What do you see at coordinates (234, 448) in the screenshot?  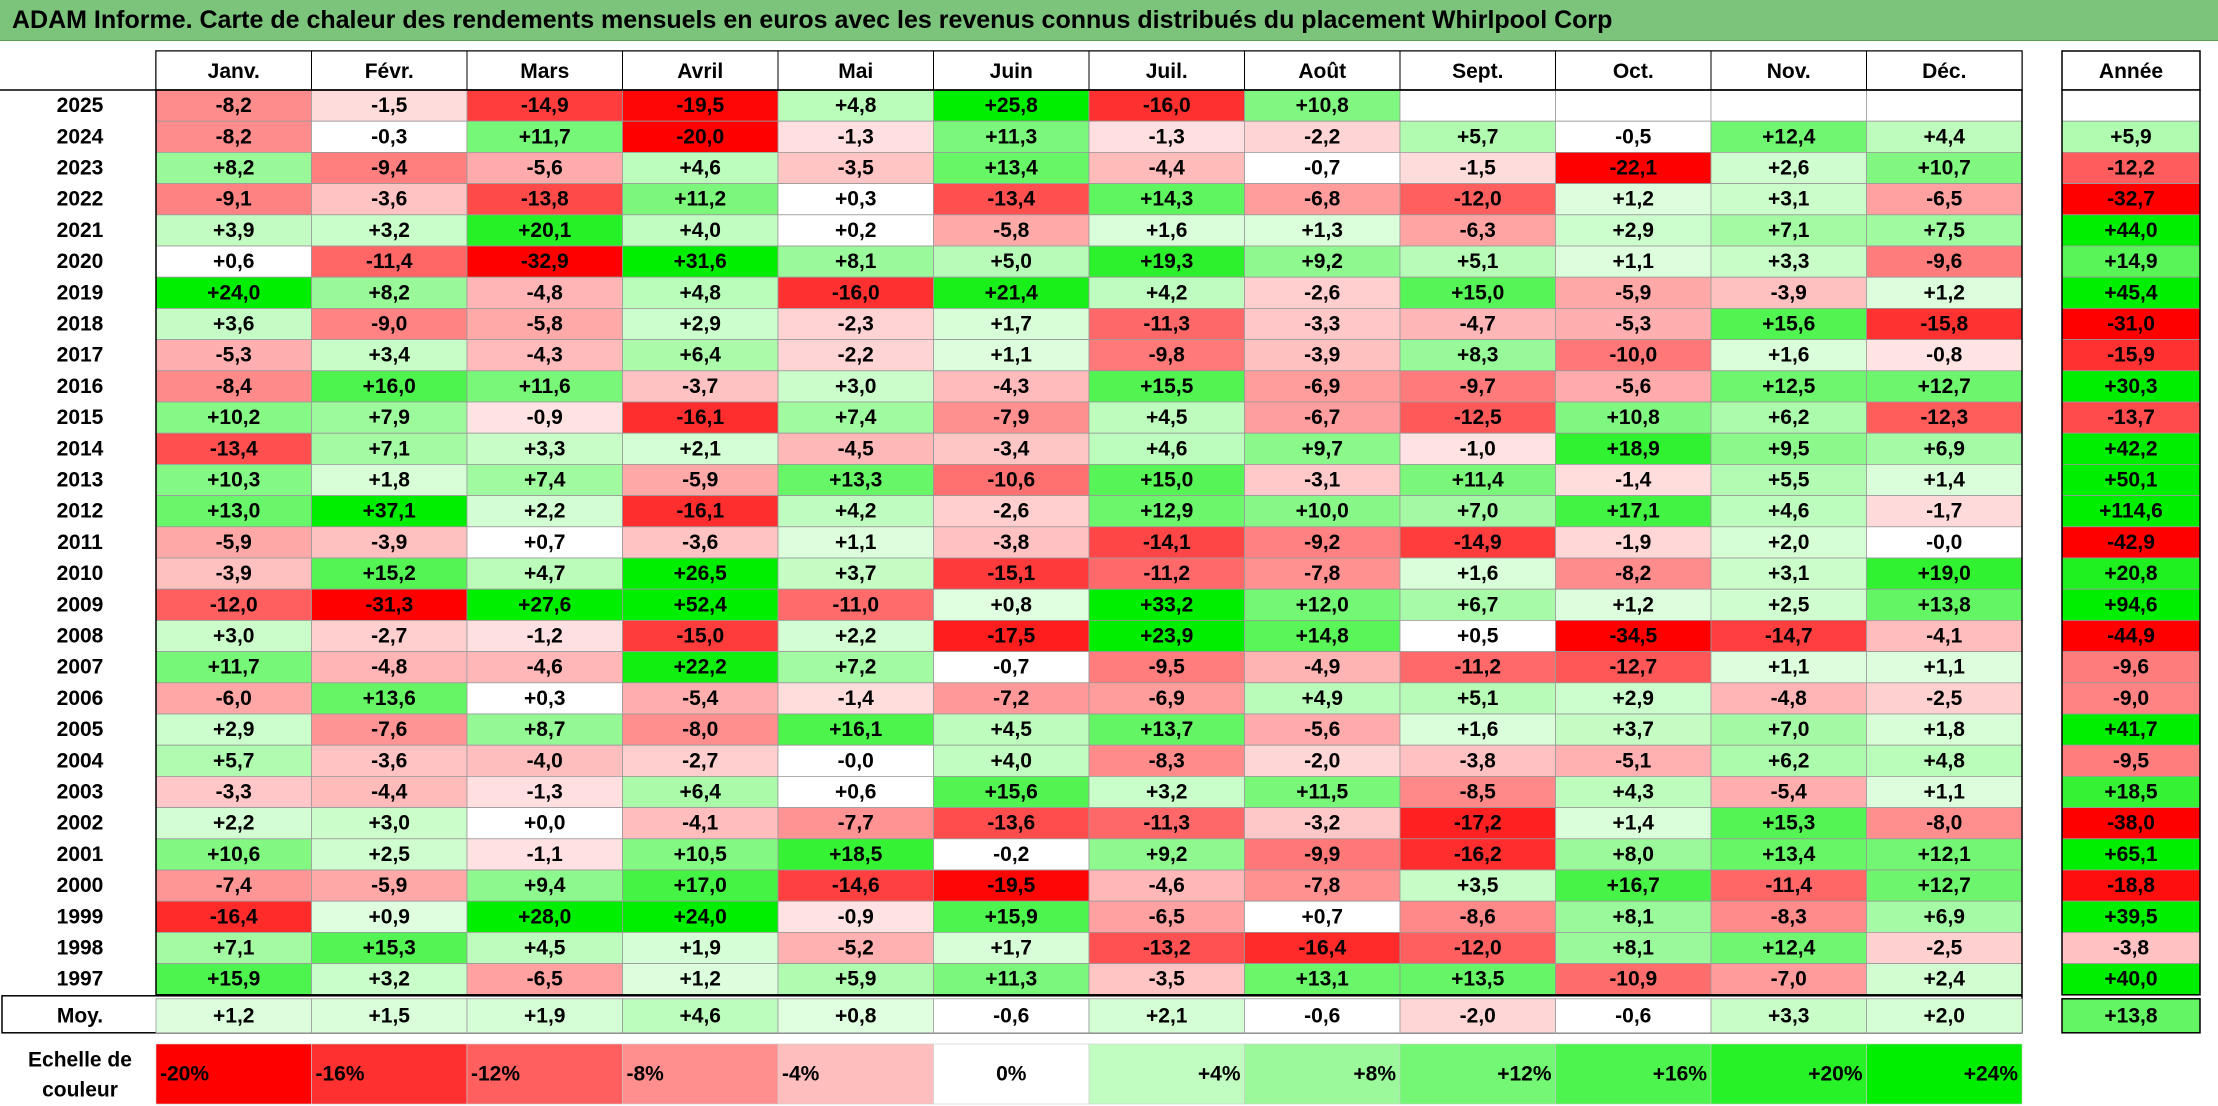 I see `cell-value: -13,4` at bounding box center [234, 448].